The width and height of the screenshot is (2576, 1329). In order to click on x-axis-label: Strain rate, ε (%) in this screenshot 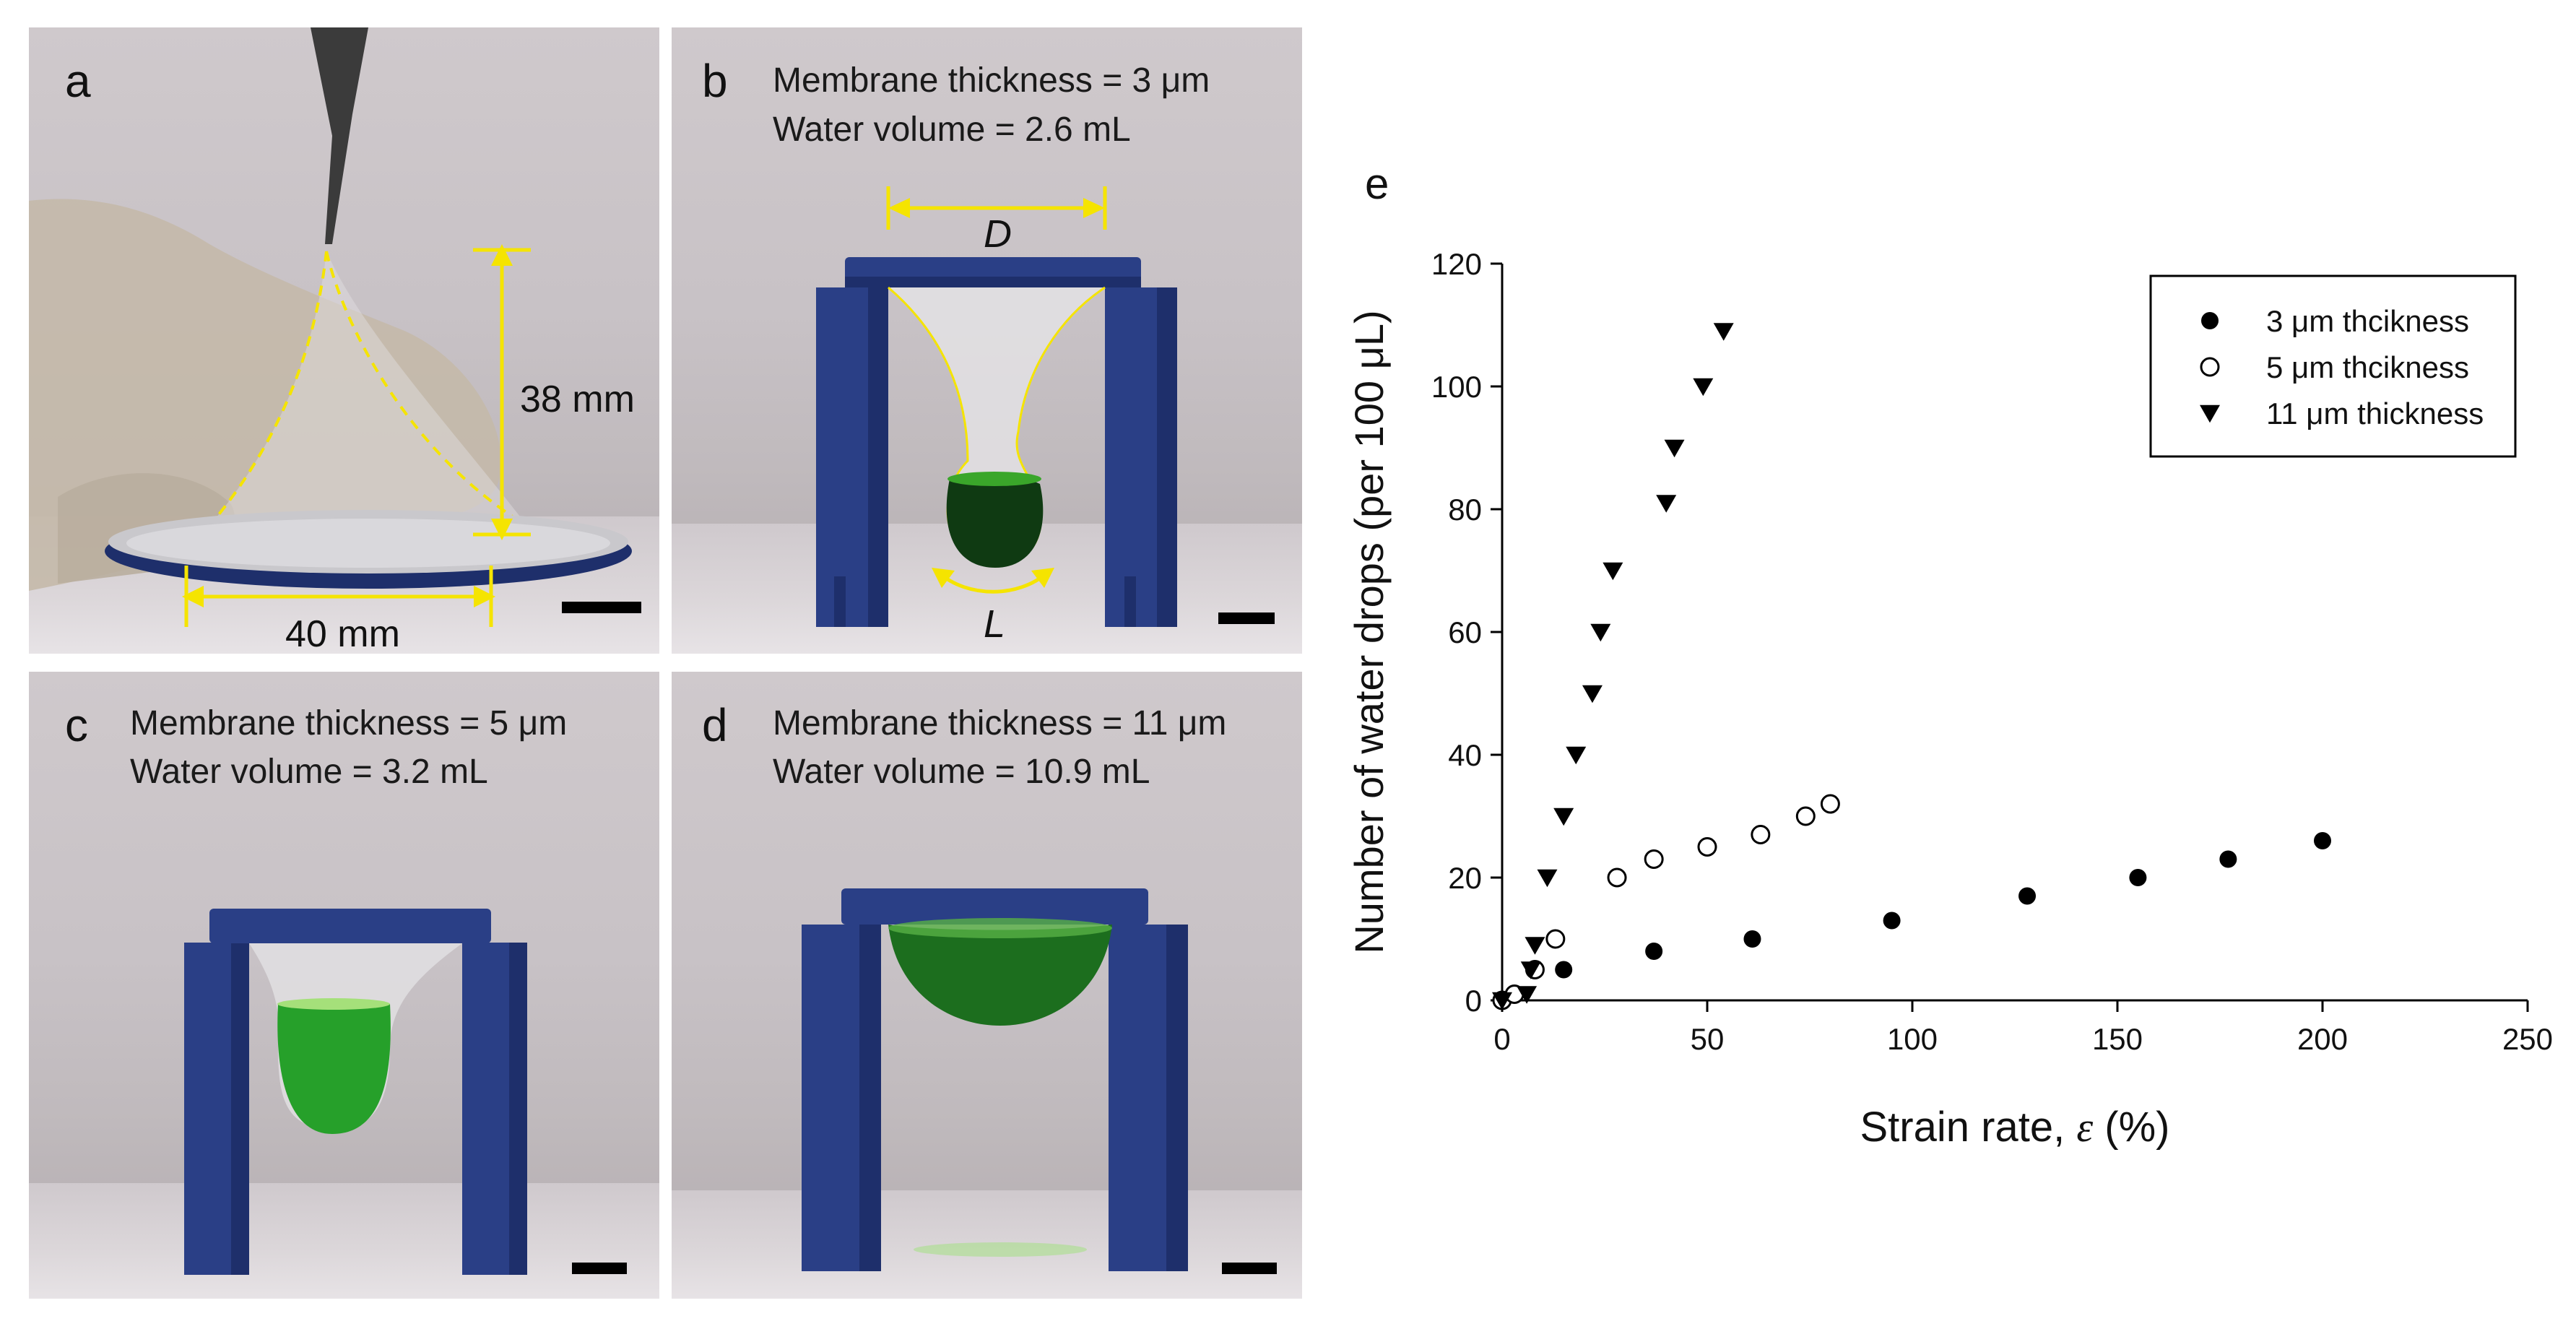, I will do `click(2015, 1128)`.